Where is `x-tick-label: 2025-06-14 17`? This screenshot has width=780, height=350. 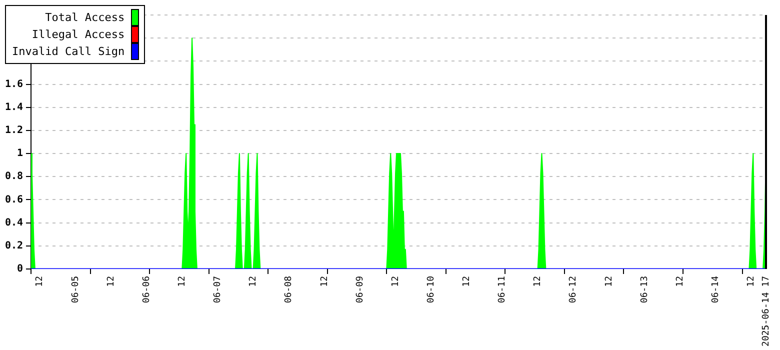 x-tick-label: 2025-06-14 17 is located at coordinates (766, 311).